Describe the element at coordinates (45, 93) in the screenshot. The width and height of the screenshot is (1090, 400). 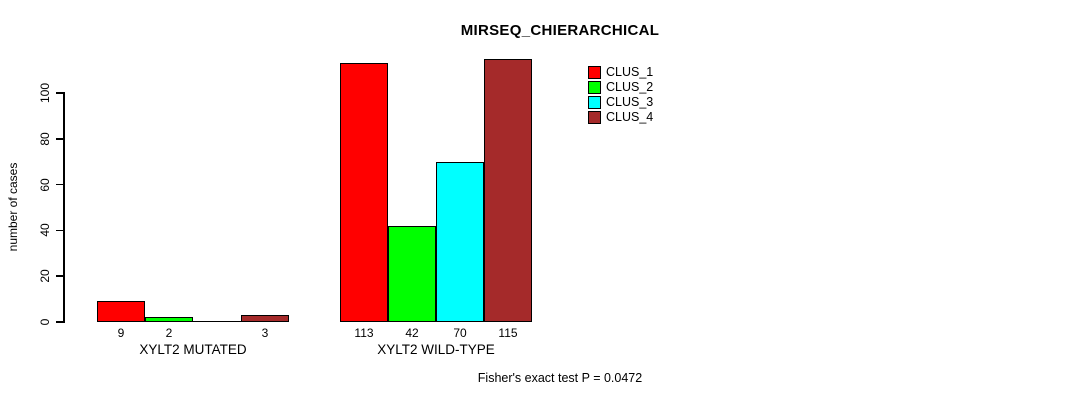
I see `y-tick-label: 100` at that location.